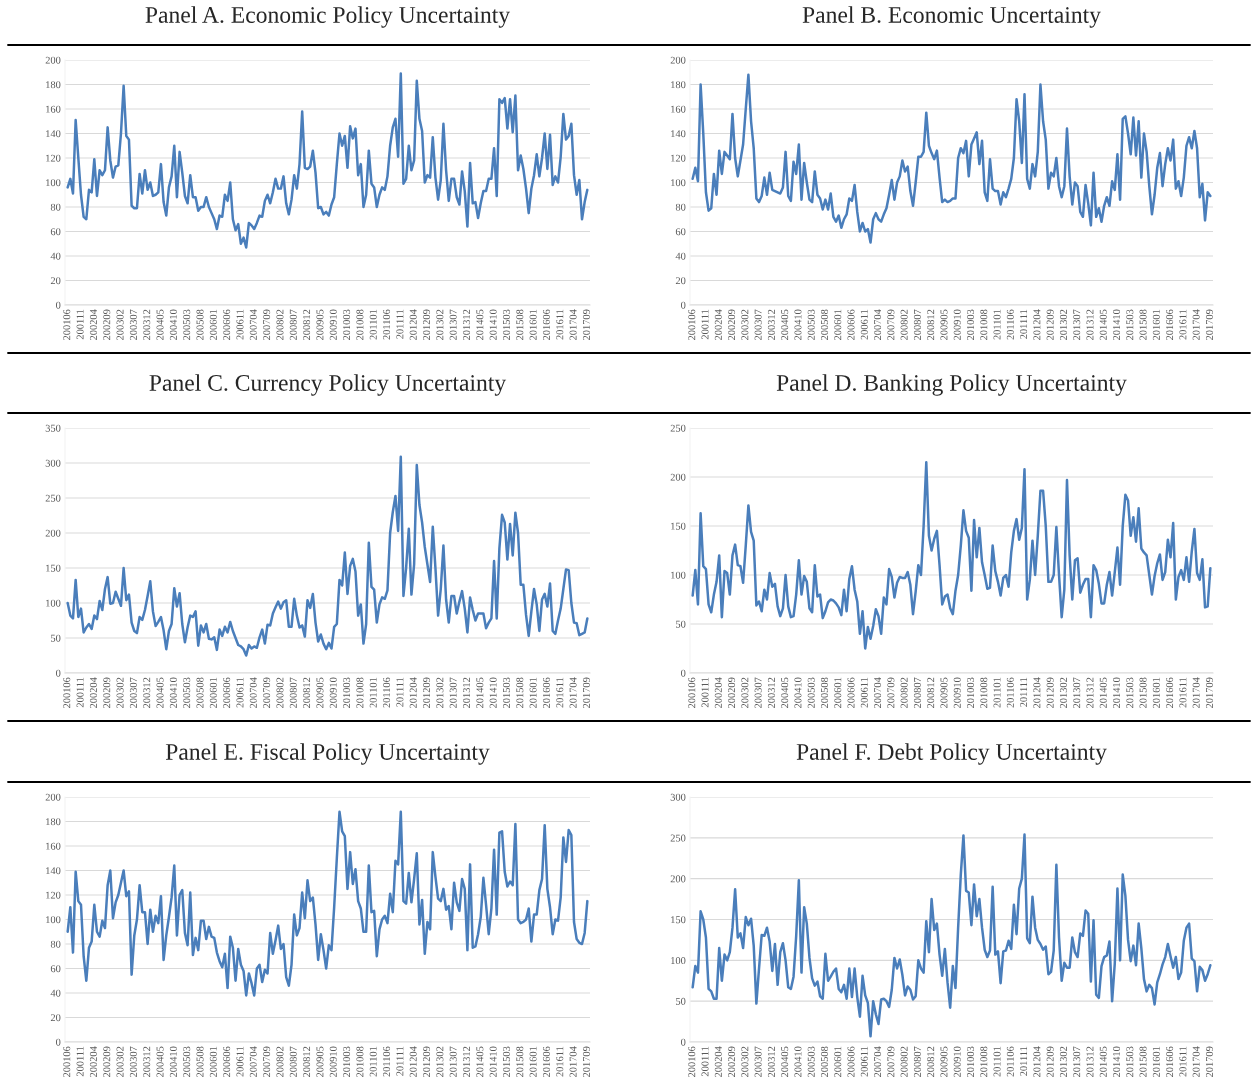 This screenshot has height=1089, width=1252. What do you see at coordinates (1090, 1061) in the screenshot?
I see `x-tick-label: 201312` at bounding box center [1090, 1061].